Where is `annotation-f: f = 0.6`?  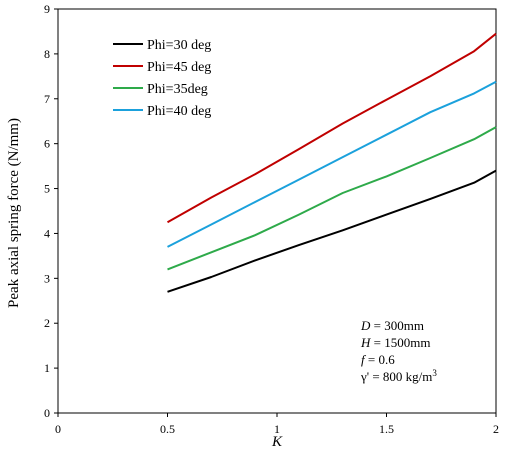 annotation-f: f = 0.6 is located at coordinates (378, 359).